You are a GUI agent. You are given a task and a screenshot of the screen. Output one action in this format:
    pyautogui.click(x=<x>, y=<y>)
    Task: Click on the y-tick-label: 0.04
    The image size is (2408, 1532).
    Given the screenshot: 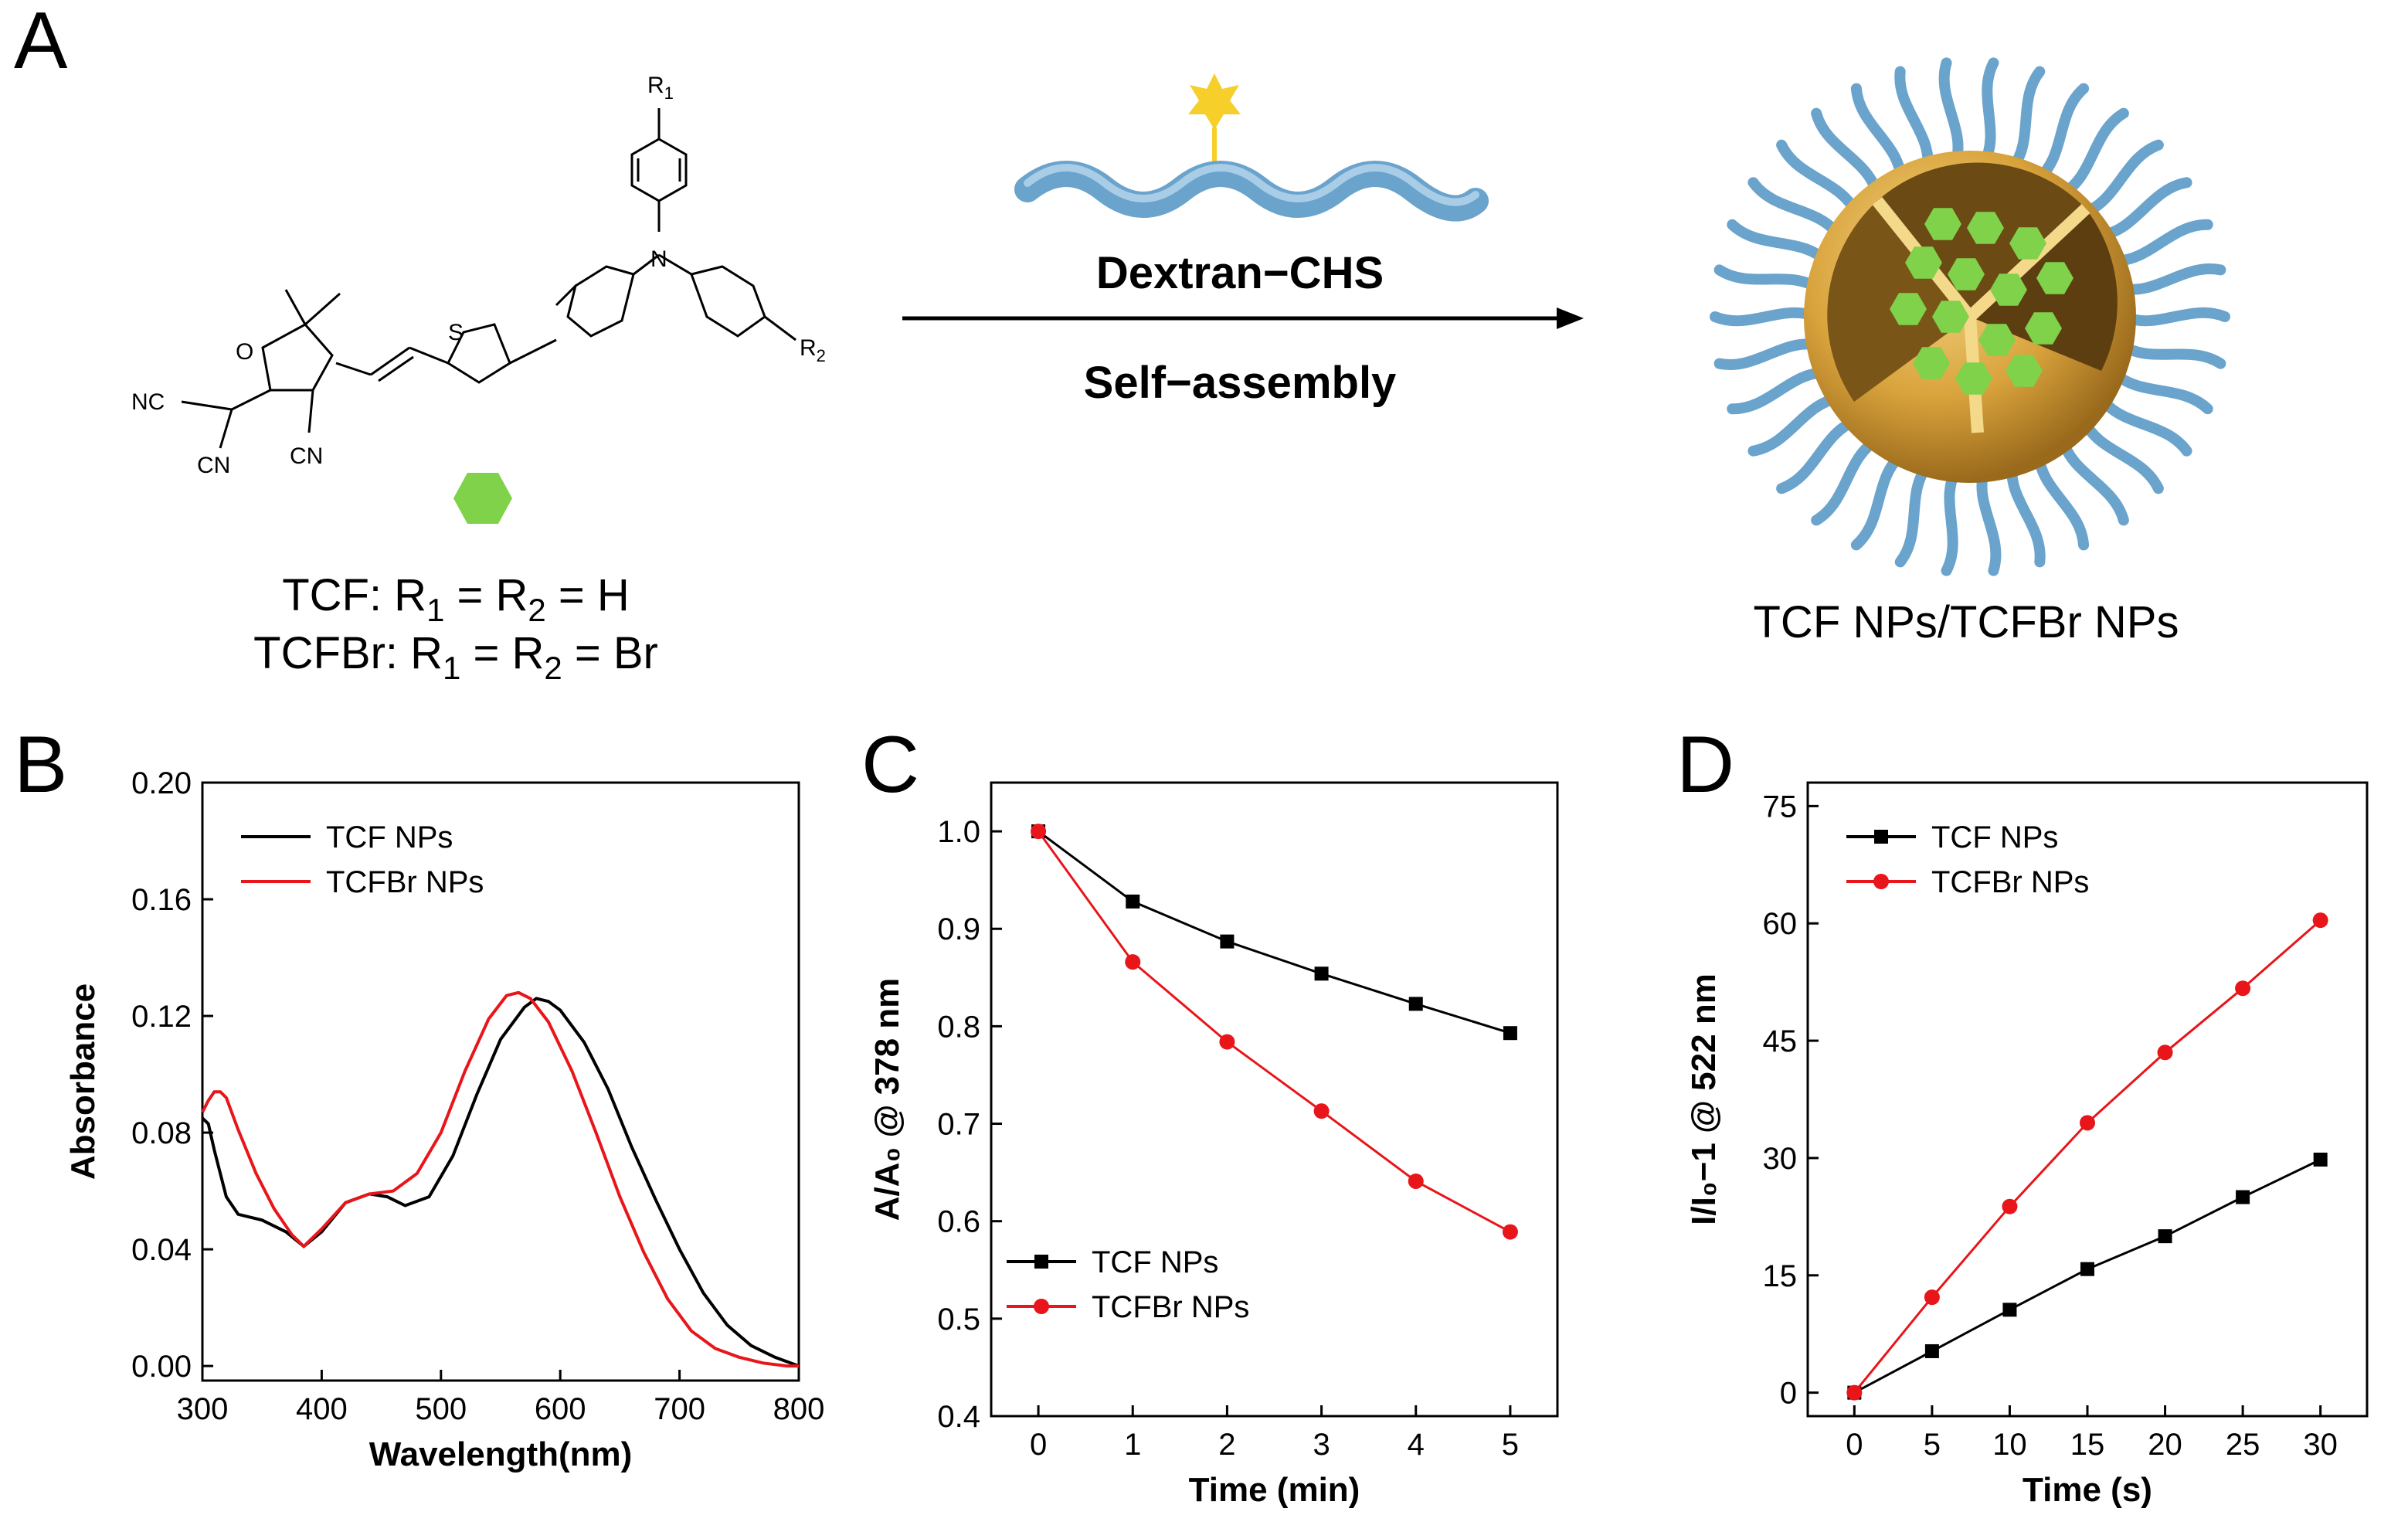 What is the action you would take?
    pyautogui.click(x=162, y=1250)
    